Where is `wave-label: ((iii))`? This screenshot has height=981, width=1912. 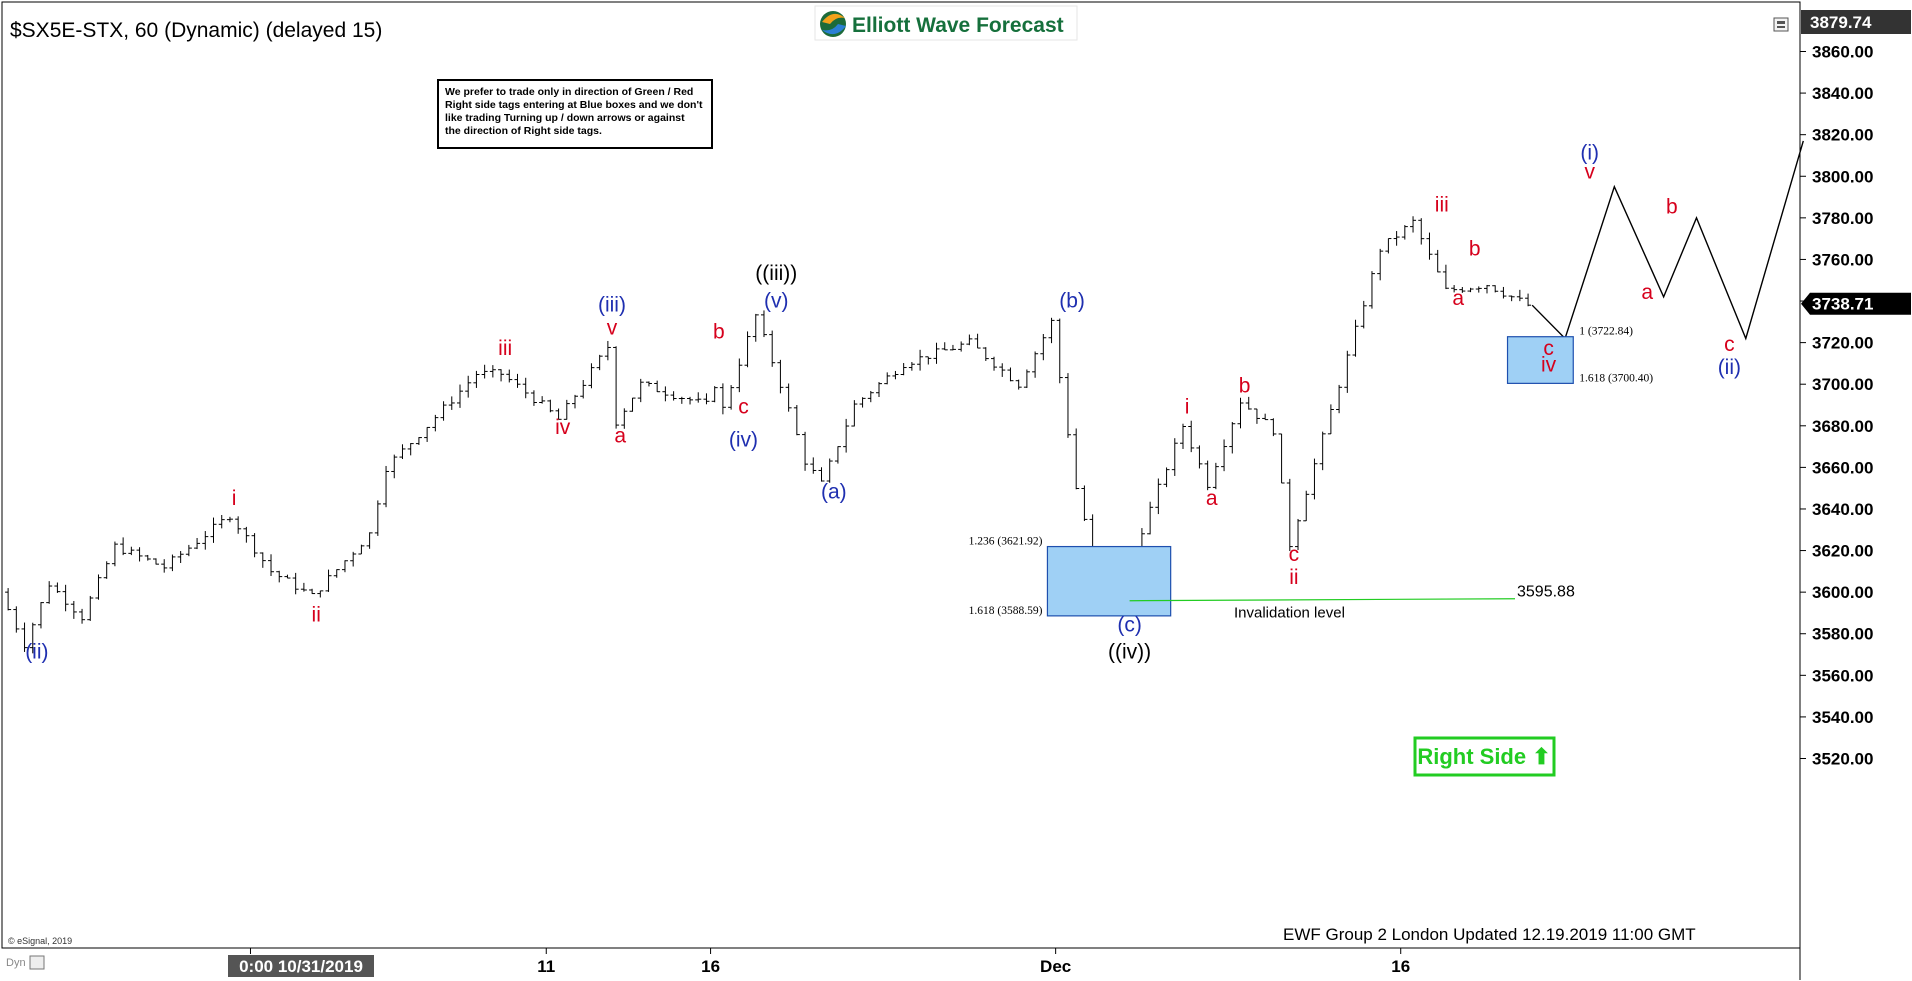
wave-label: ((iii)) is located at coordinates (776, 273).